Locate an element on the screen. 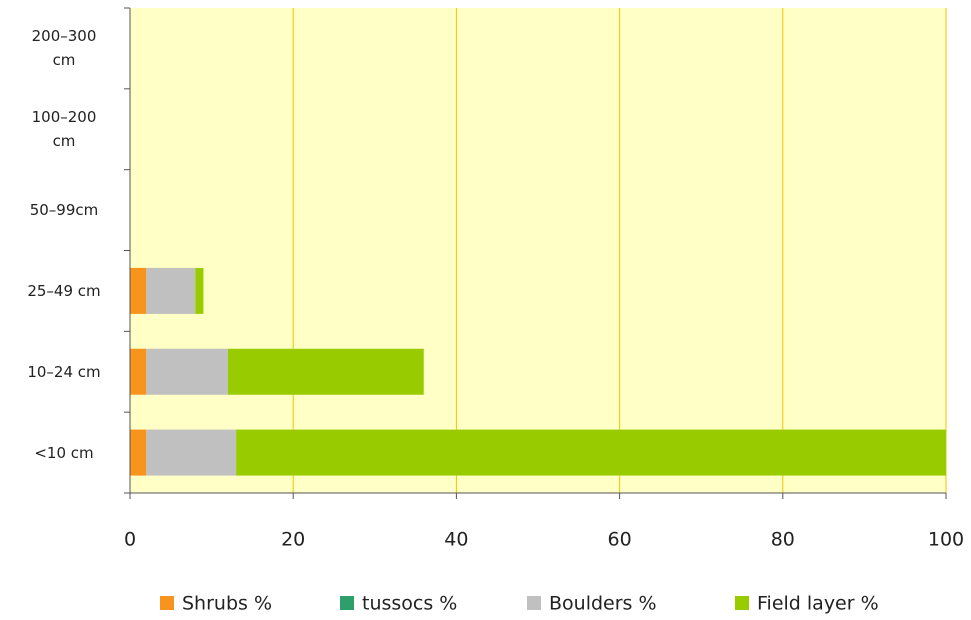  y-tick-label: 100–200 cm is located at coordinates (64, 129).